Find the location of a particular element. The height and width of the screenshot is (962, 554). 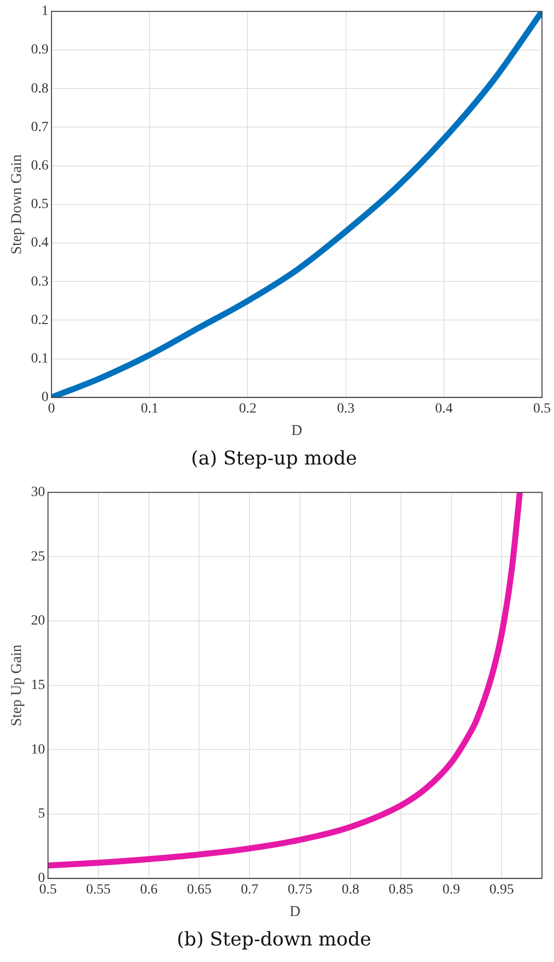

x-tick-label: 0.7 is located at coordinates (249, 890).